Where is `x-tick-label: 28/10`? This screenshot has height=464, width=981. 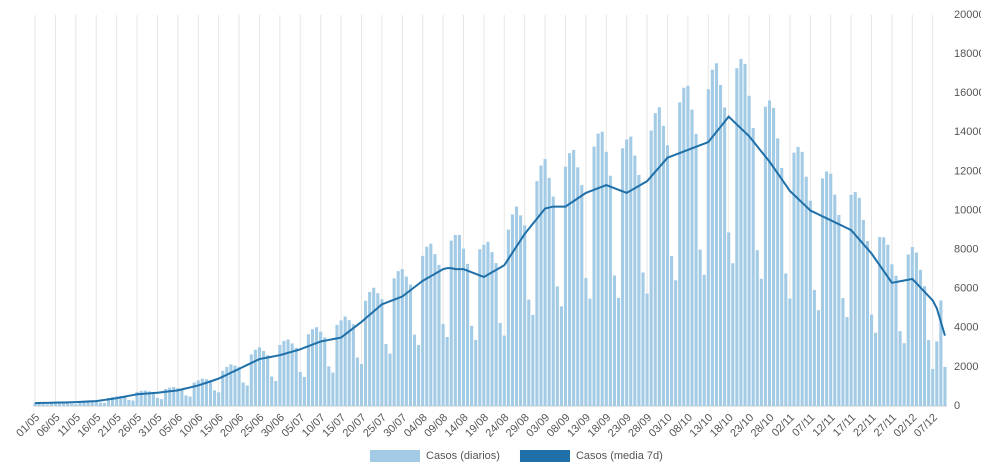 x-tick-label: 28/10 is located at coordinates (763, 426).